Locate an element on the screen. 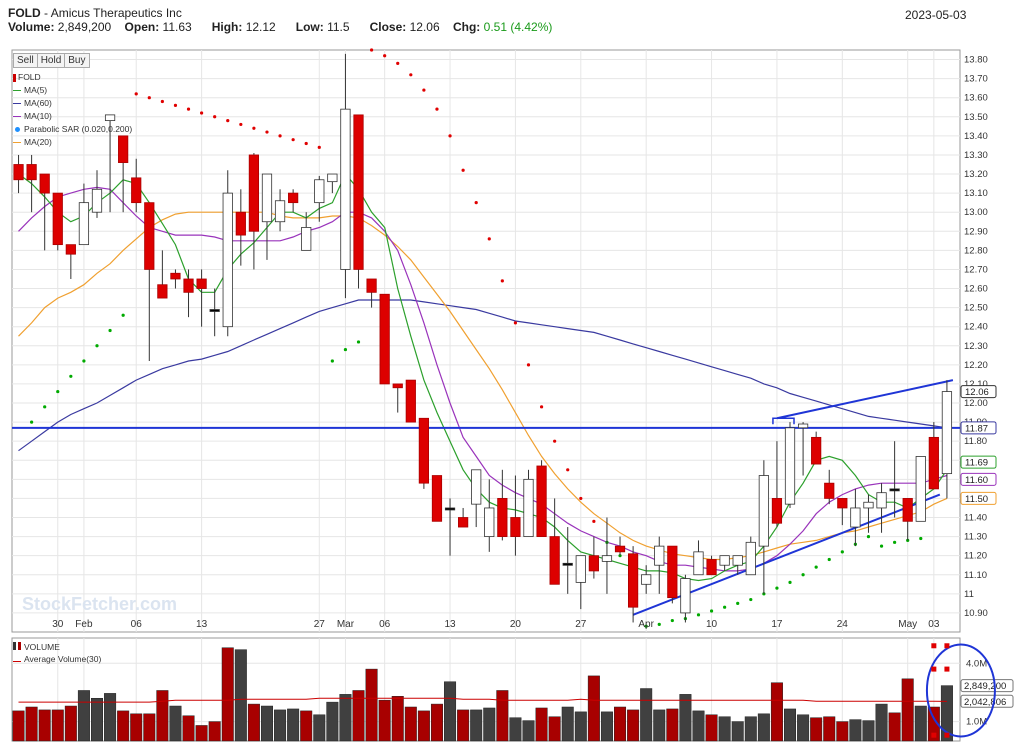 This screenshot has height=743, width=1024. close-value: 12.06 is located at coordinates (424, 27).